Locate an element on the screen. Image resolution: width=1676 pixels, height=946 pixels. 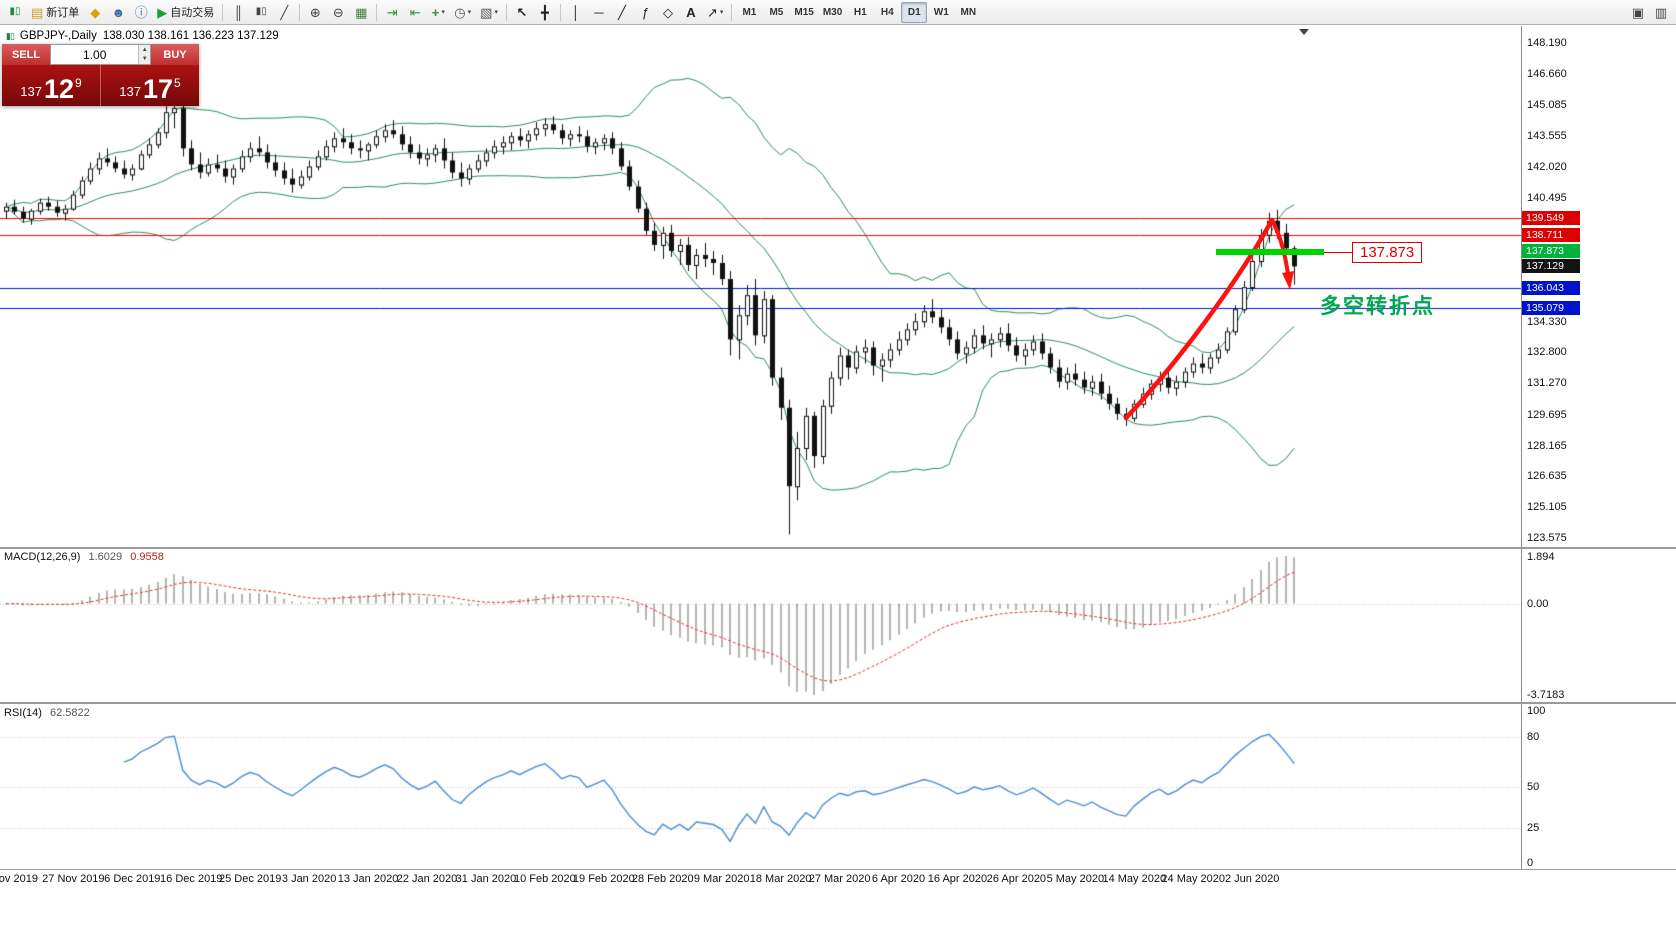
sell-price: 137 12 9 is located at coordinates (51, 85).